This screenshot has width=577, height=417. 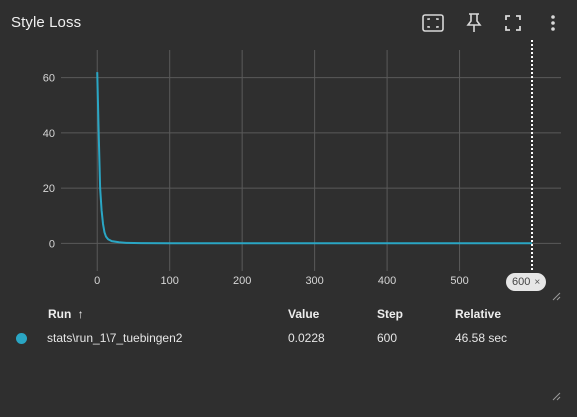 What do you see at coordinates (52, 244) in the screenshot?
I see `y-tick-label: 0` at bounding box center [52, 244].